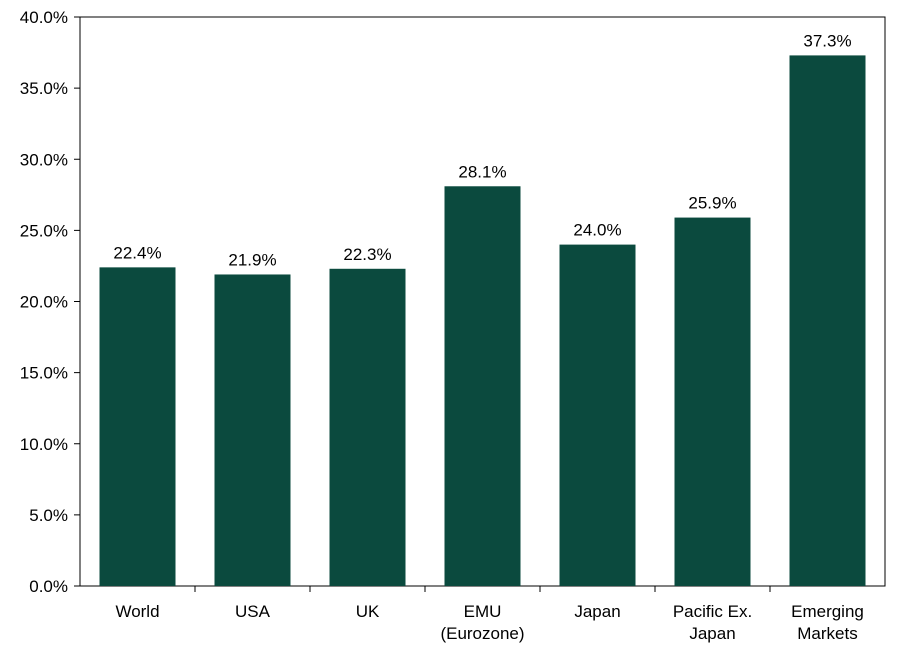  What do you see at coordinates (44, 302) in the screenshot?
I see `y-tick-label: 20.0%` at bounding box center [44, 302].